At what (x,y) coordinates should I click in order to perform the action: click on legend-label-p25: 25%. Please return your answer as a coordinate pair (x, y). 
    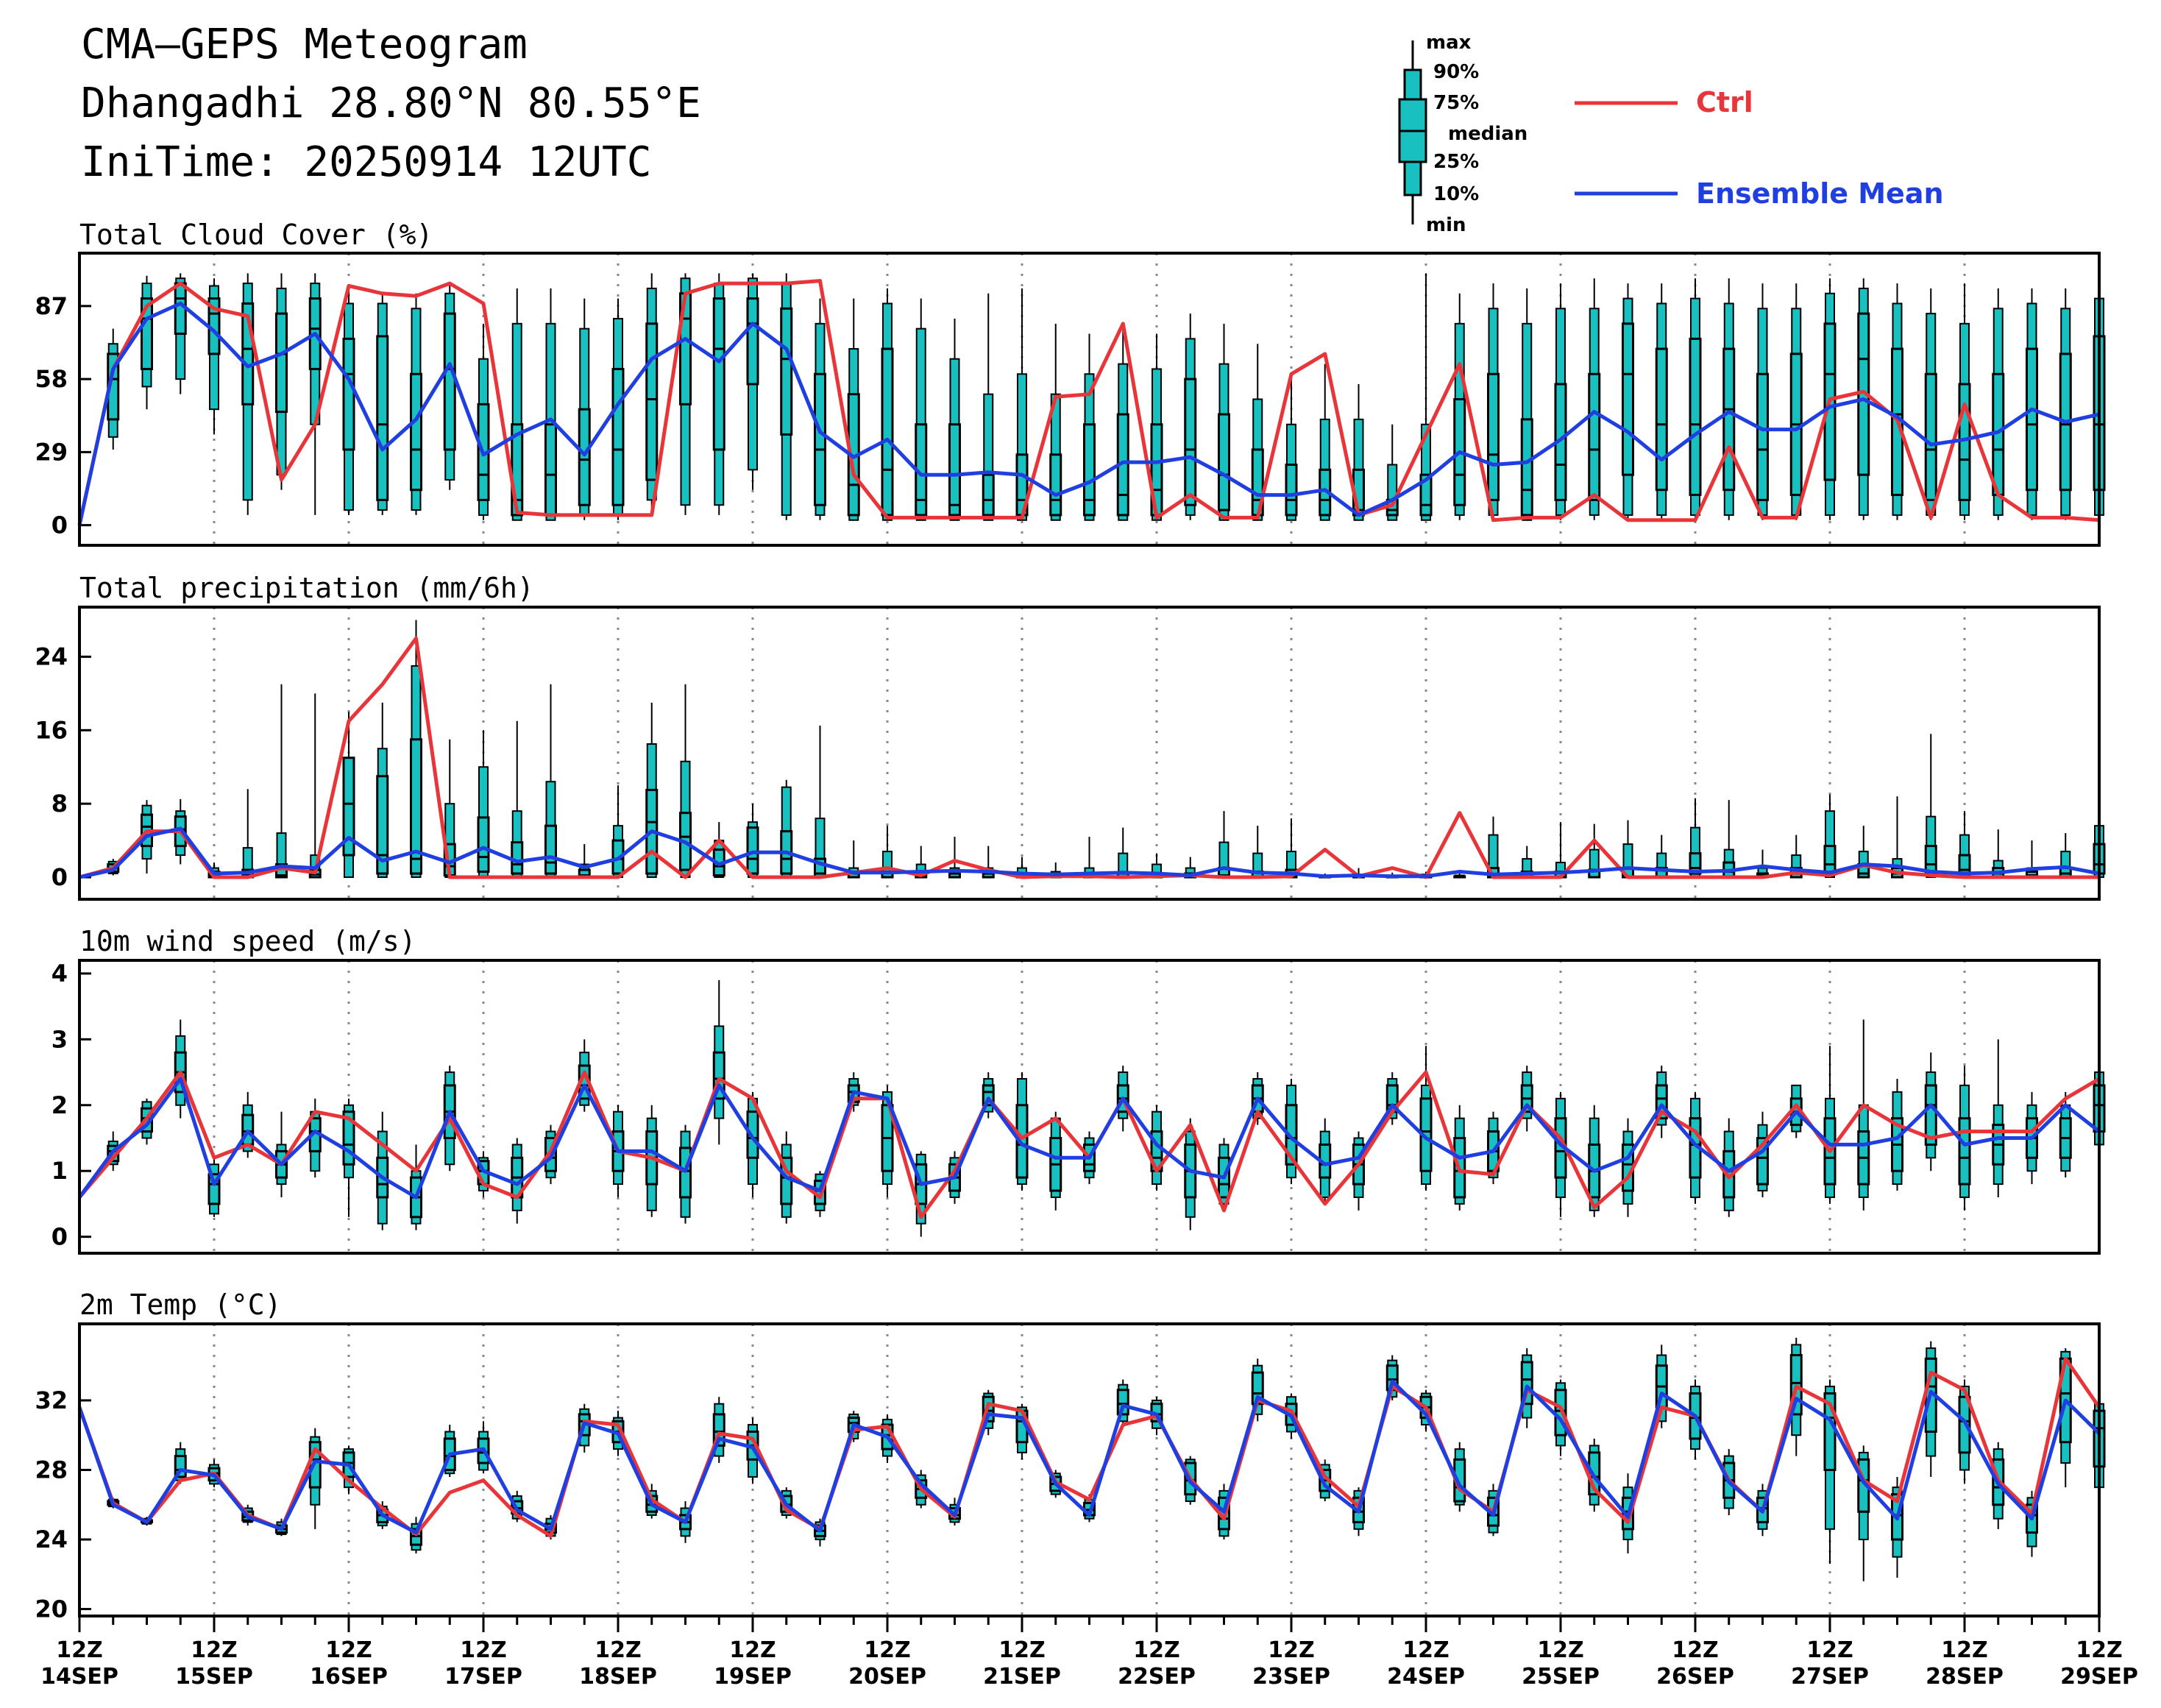
    Looking at the image, I should click on (1456, 162).